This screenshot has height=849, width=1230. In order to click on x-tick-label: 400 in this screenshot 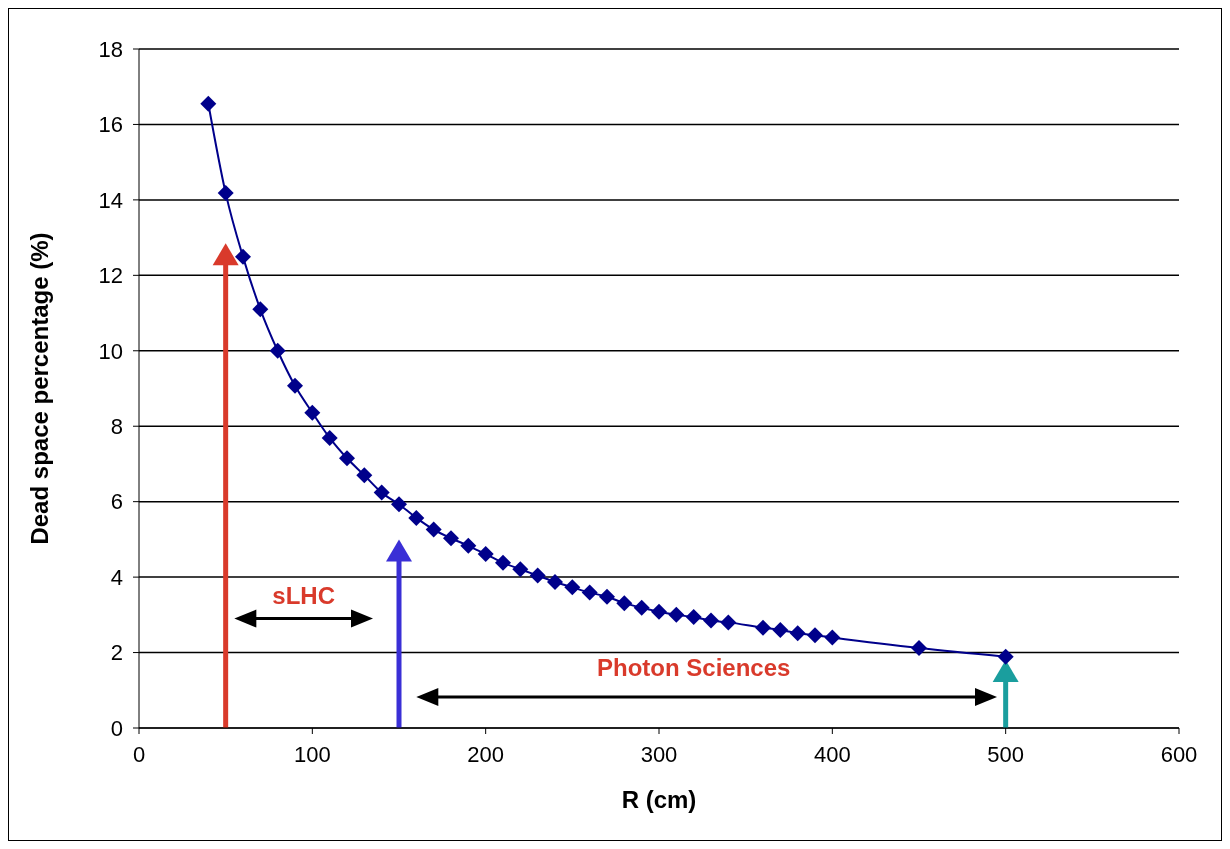, I will do `click(832, 754)`.